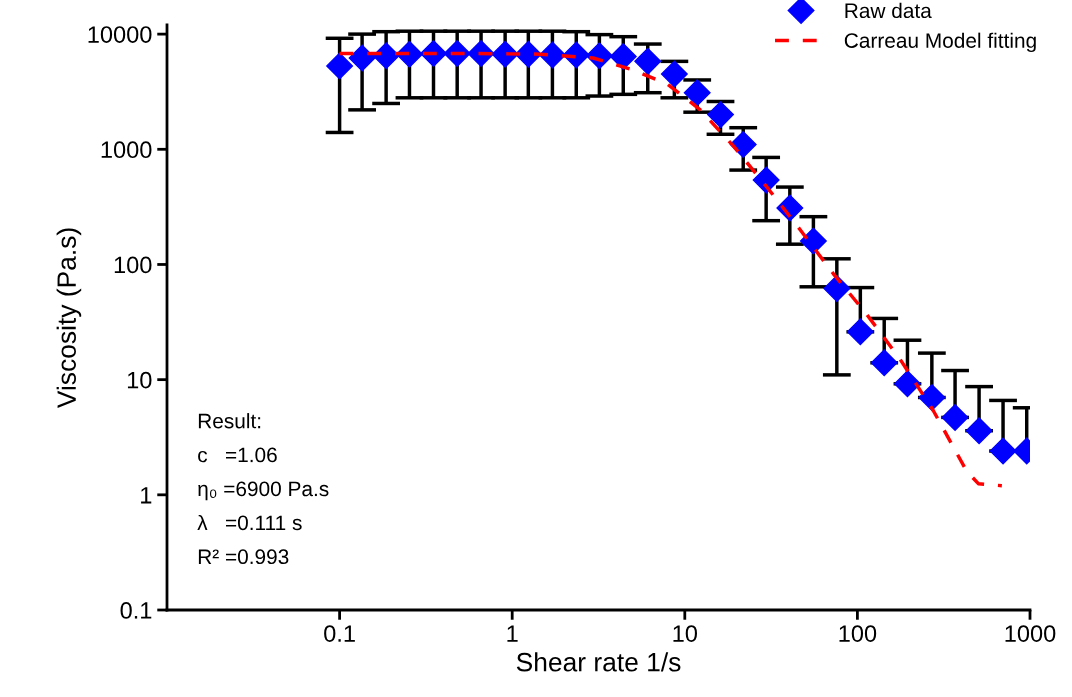 This screenshot has width=1072, height=697. Describe the element at coordinates (940, 42) in the screenshot. I see `legend-label: Carreau Model fitting` at that location.